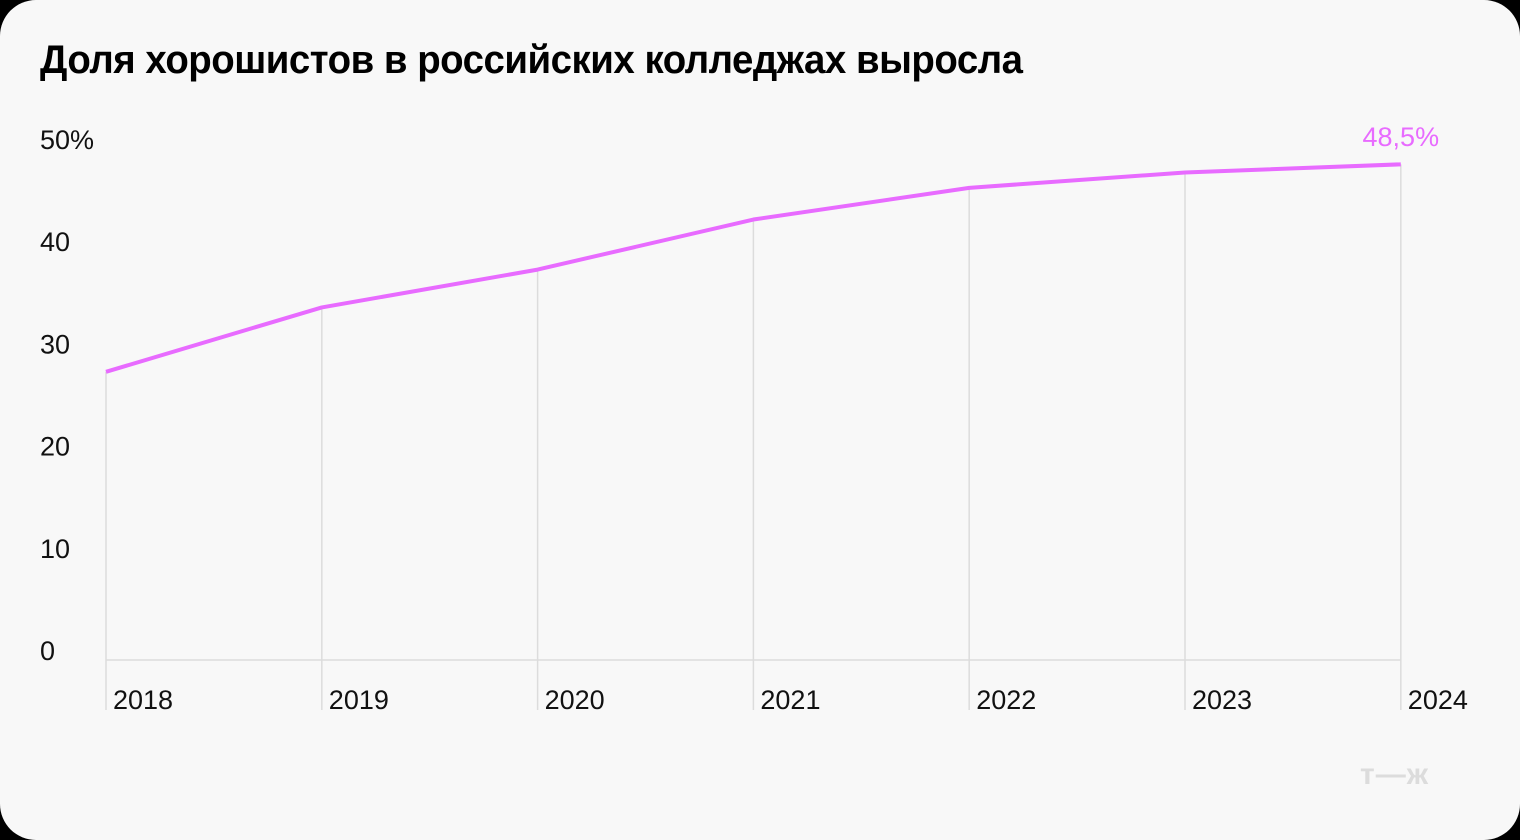  Describe the element at coordinates (1401, 137) in the screenshot. I see `last-value-label: 48,5%` at that location.